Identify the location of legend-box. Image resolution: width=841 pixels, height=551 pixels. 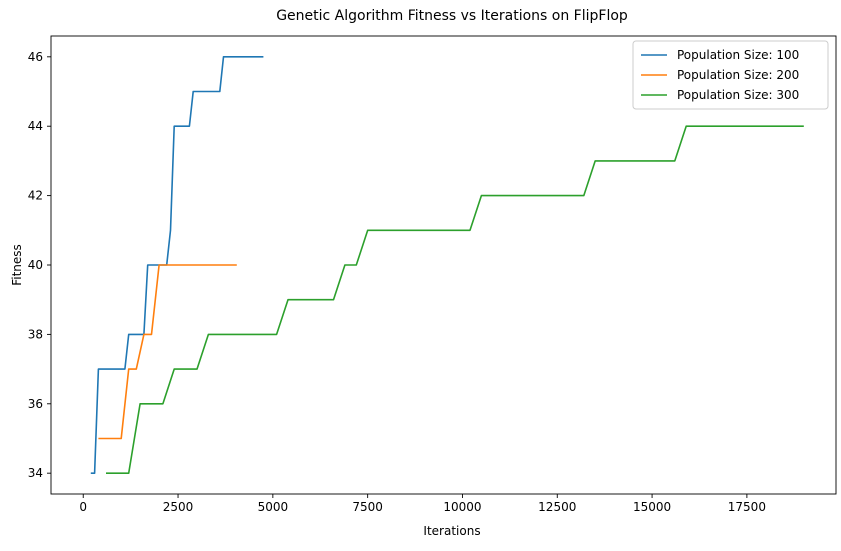
(730, 75).